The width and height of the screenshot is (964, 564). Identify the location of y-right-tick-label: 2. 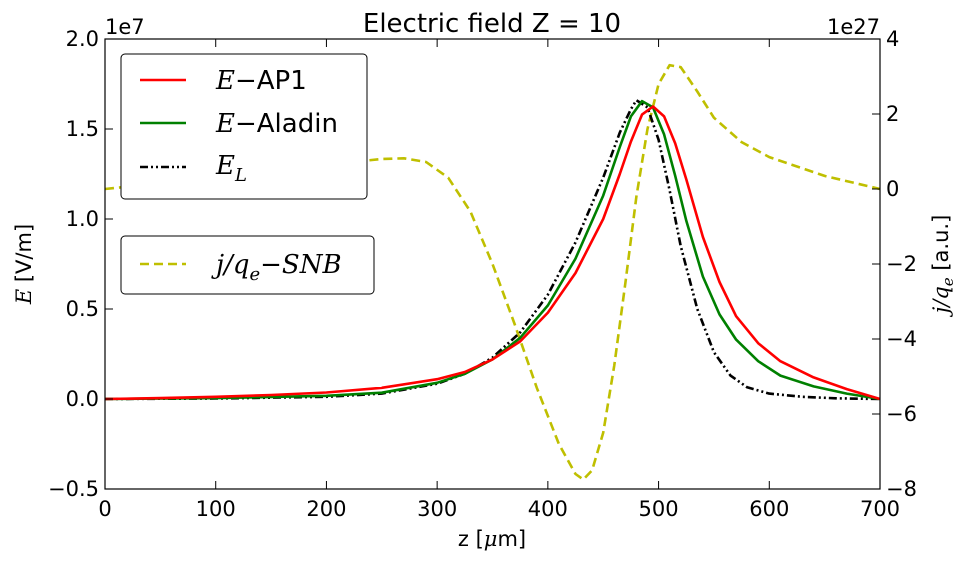
(892, 114).